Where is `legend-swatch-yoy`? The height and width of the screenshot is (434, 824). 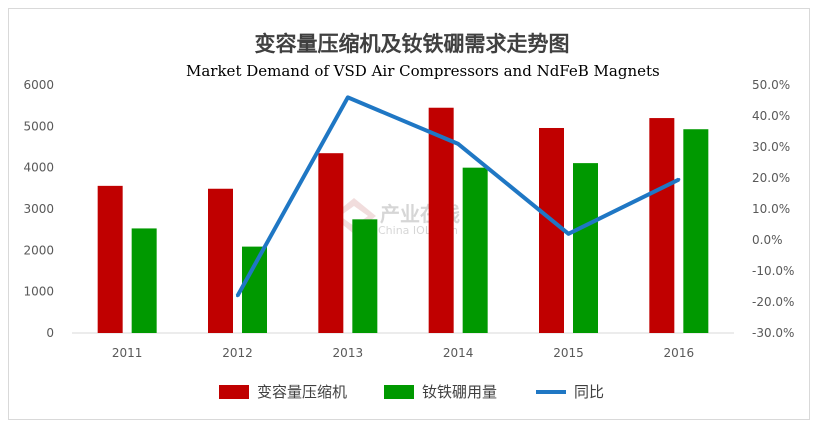 legend-swatch-yoy is located at coordinates (551, 391).